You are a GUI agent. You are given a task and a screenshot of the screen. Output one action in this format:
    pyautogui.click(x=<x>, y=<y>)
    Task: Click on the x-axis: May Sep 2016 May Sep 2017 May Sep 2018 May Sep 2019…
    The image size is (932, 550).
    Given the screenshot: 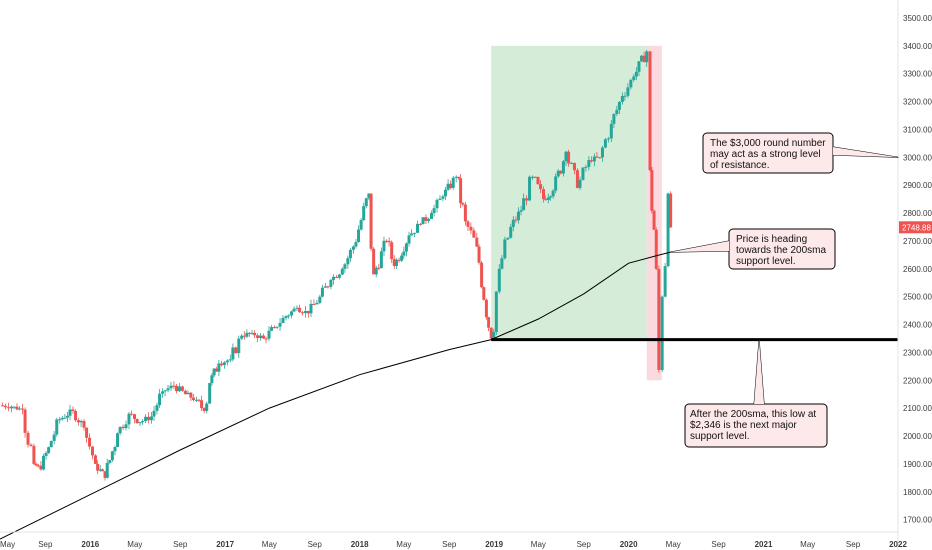 What is the action you would take?
    pyautogui.click(x=453, y=540)
    